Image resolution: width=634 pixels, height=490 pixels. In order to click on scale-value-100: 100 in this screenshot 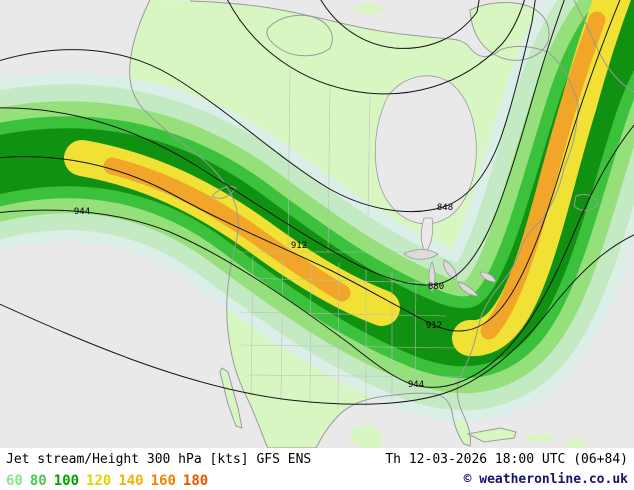, I will do `click(66, 480)`.